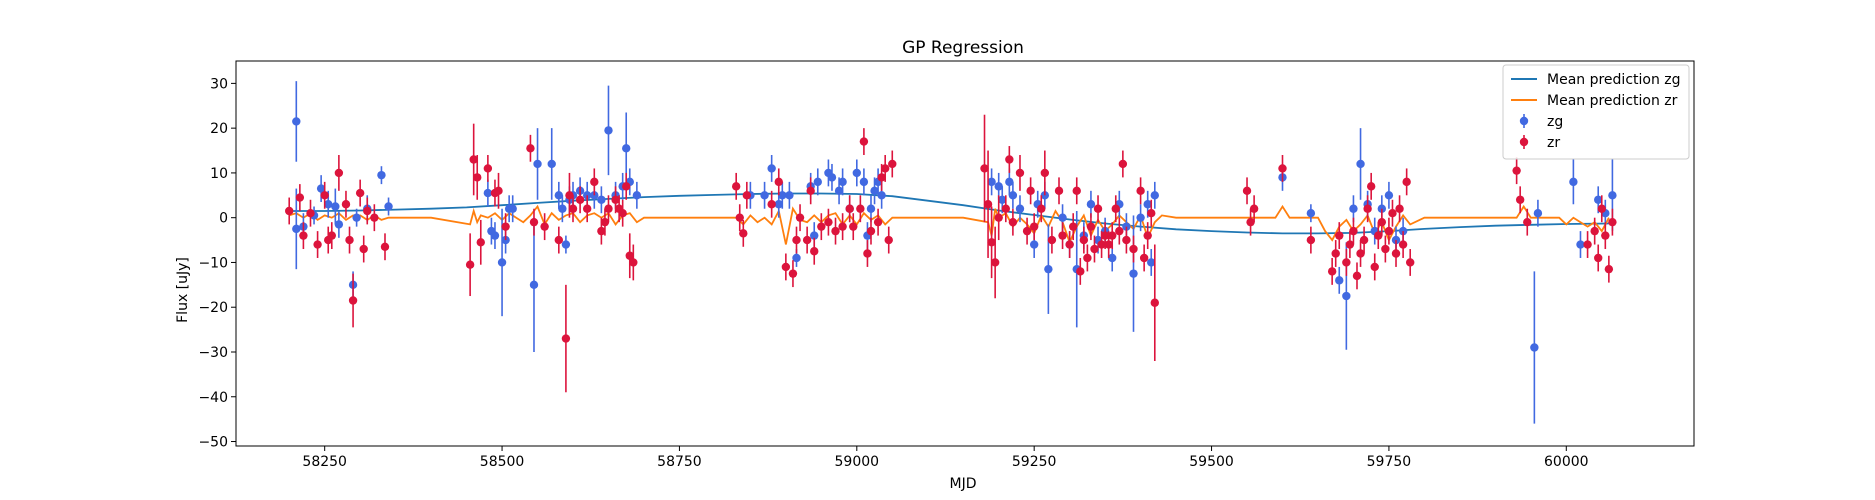 The width and height of the screenshot is (1875, 500). Describe the element at coordinates (217, 263) in the screenshot. I see `y-axis: −50 −40 −30 −20 −10 0 10 20 30` at that location.